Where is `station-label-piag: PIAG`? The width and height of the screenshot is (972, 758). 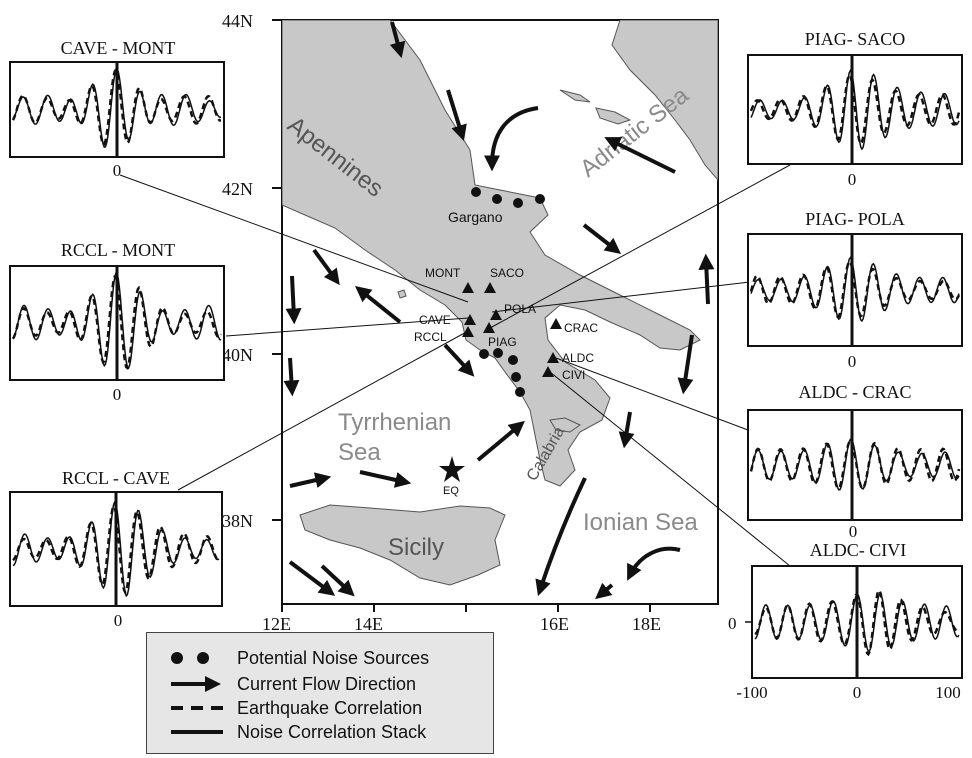 station-label-piag: PIAG is located at coordinates (502, 342).